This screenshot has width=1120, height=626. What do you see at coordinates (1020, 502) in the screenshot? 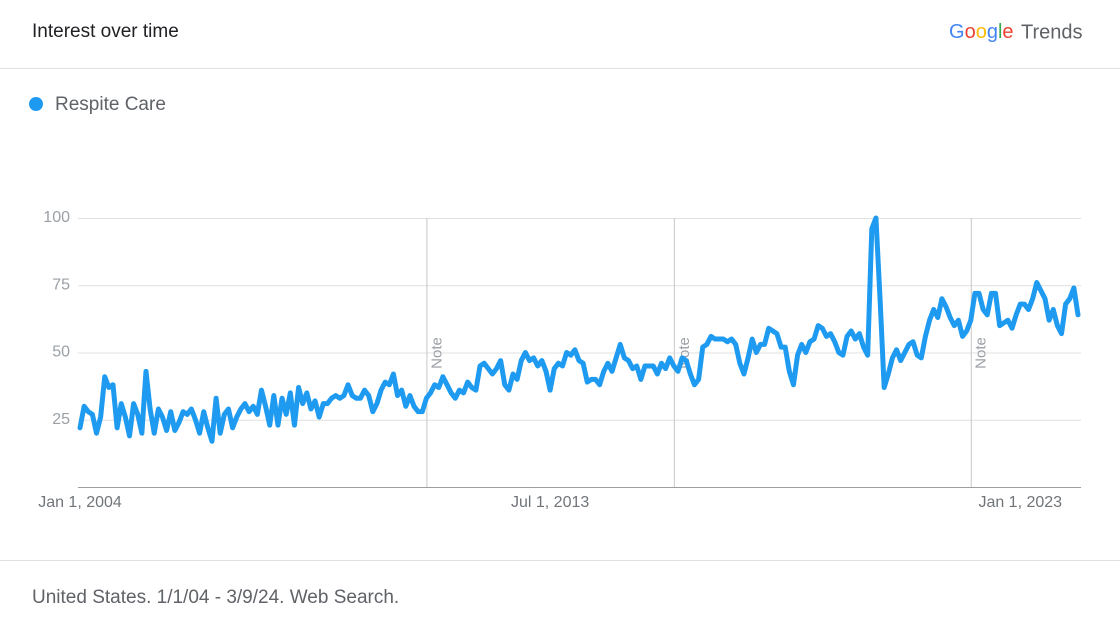
I see `x-tick-label: Jan 1, 2023` at bounding box center [1020, 502].